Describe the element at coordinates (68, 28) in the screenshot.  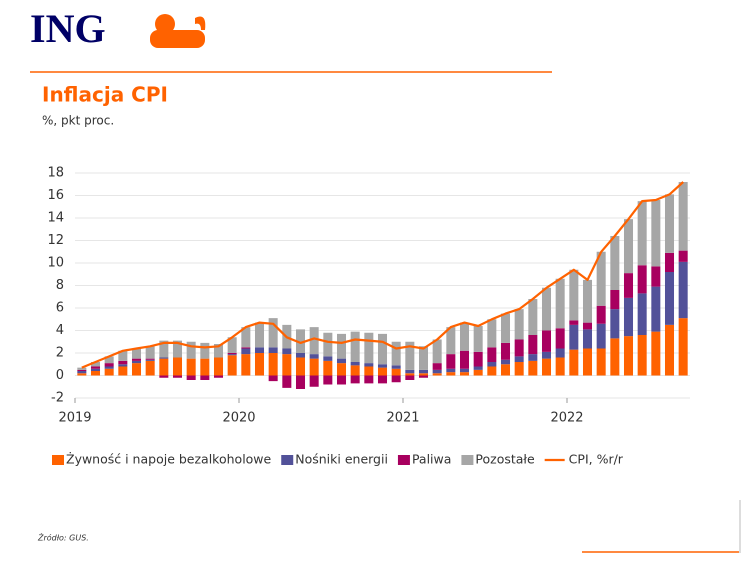
I see `logo: ING` at that location.